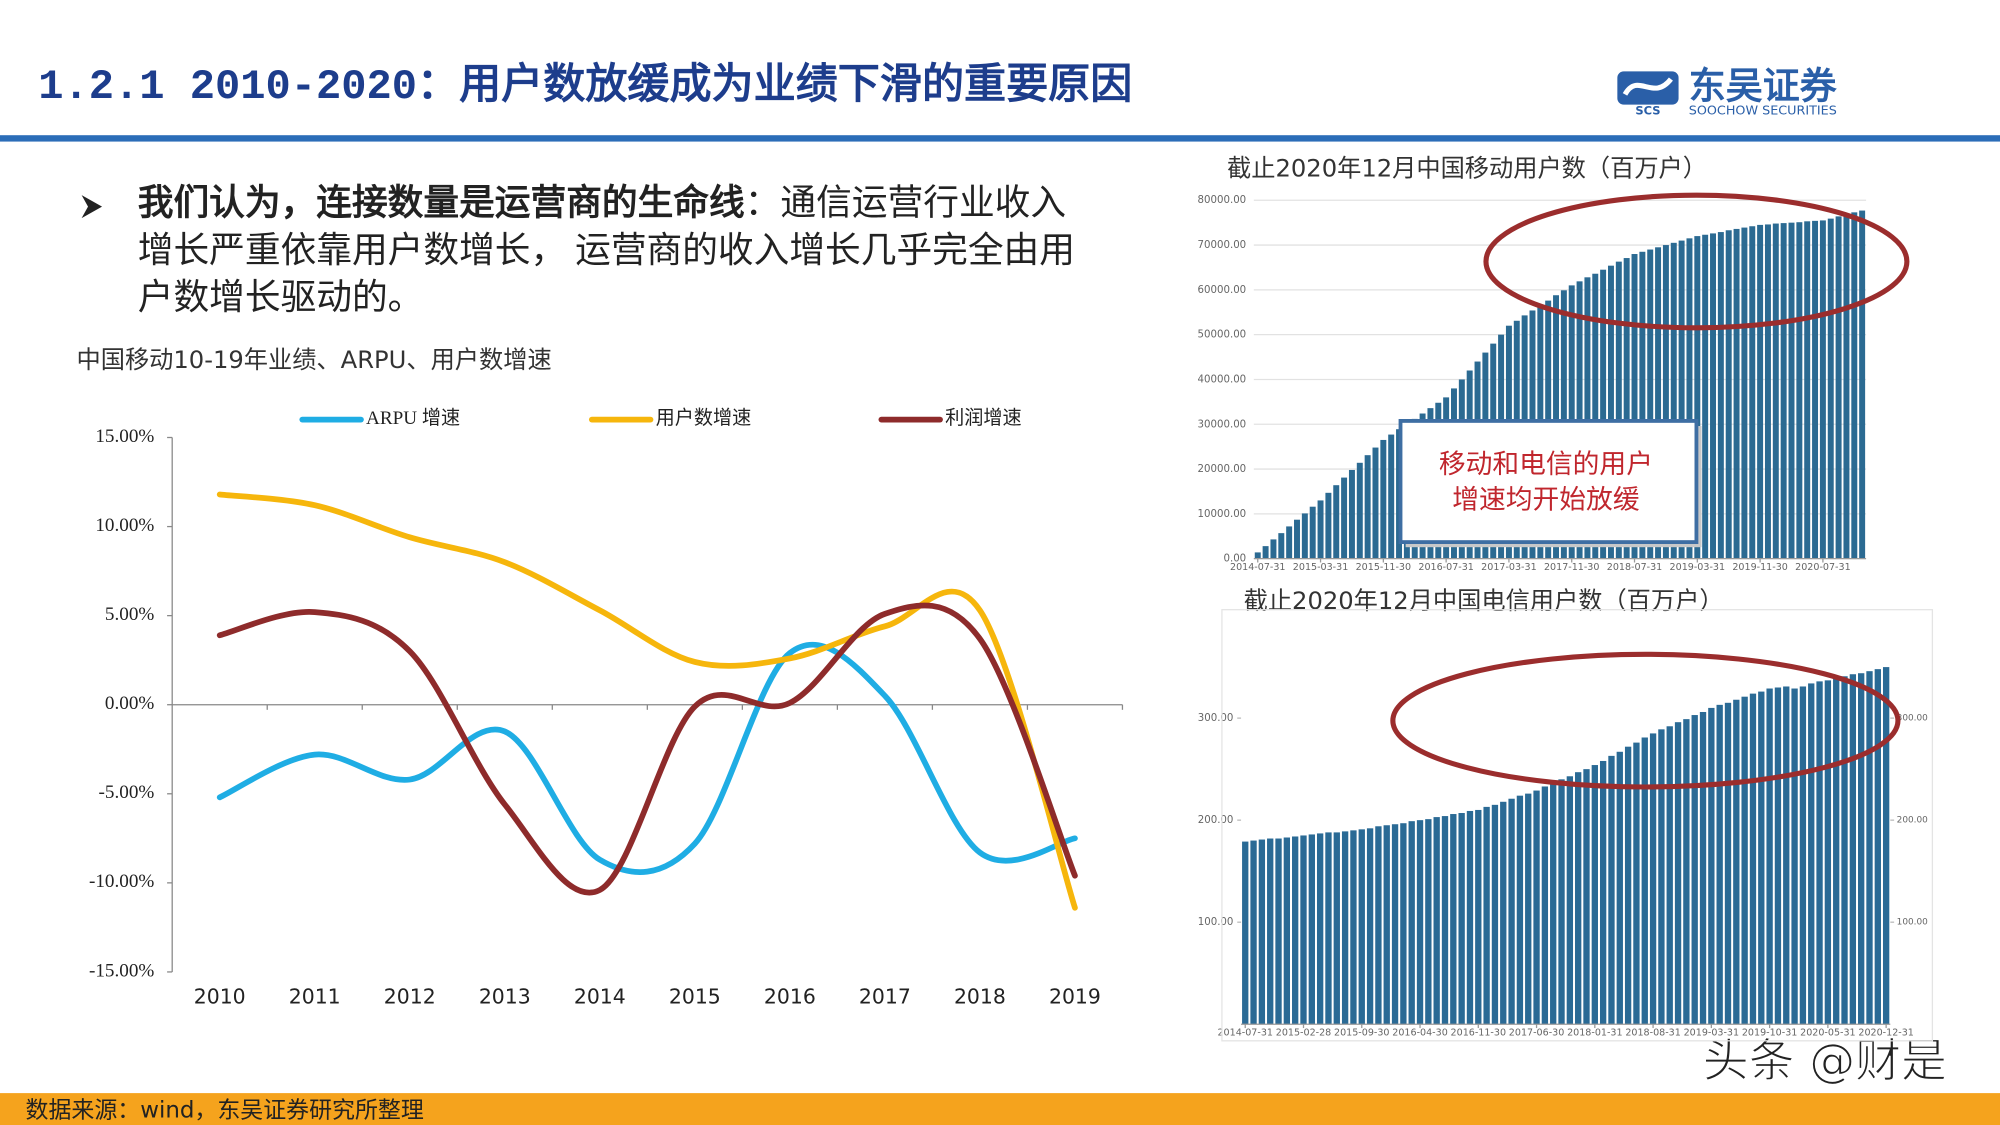  What do you see at coordinates (1000, 1109) in the screenshot?
I see `source-band` at bounding box center [1000, 1109].